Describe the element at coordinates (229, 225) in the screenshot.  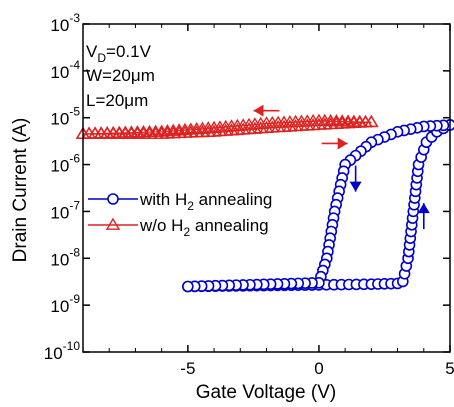
I see `legend-1-part-c: annealing` at that location.